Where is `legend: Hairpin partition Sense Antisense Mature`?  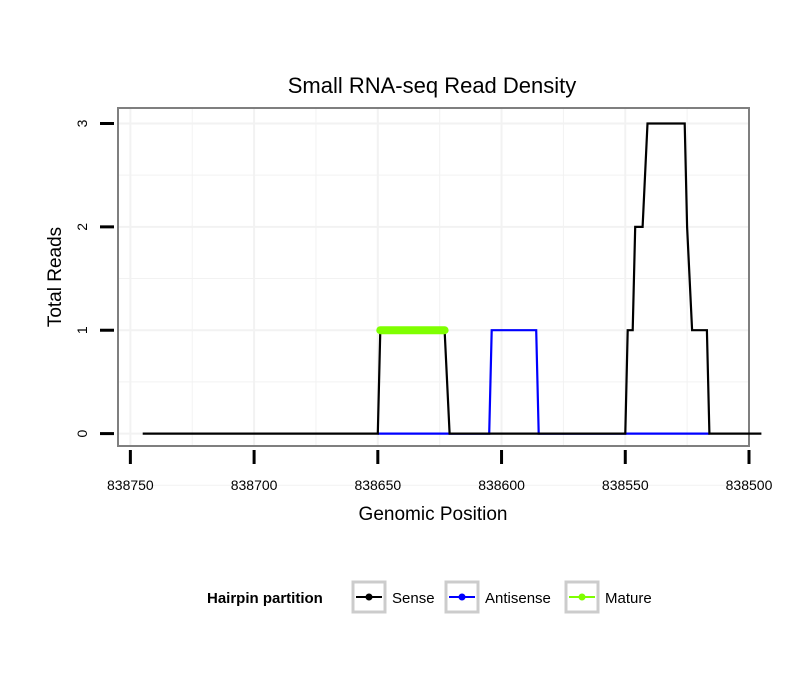 legend: Hairpin partition Sense Antisense Mature is located at coordinates (429, 597).